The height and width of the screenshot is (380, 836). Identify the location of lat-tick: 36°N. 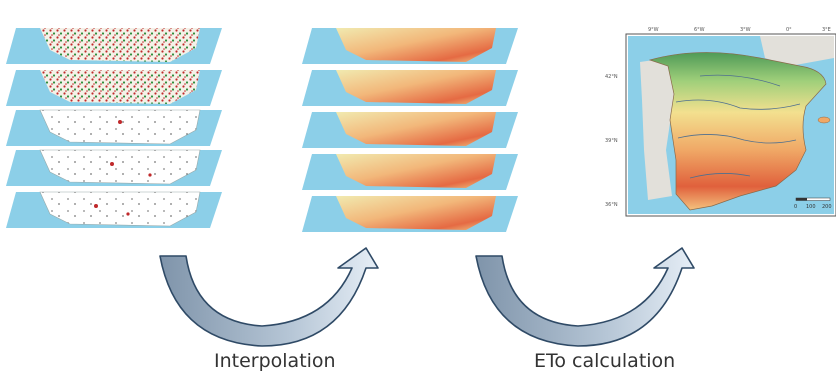
(611, 205).